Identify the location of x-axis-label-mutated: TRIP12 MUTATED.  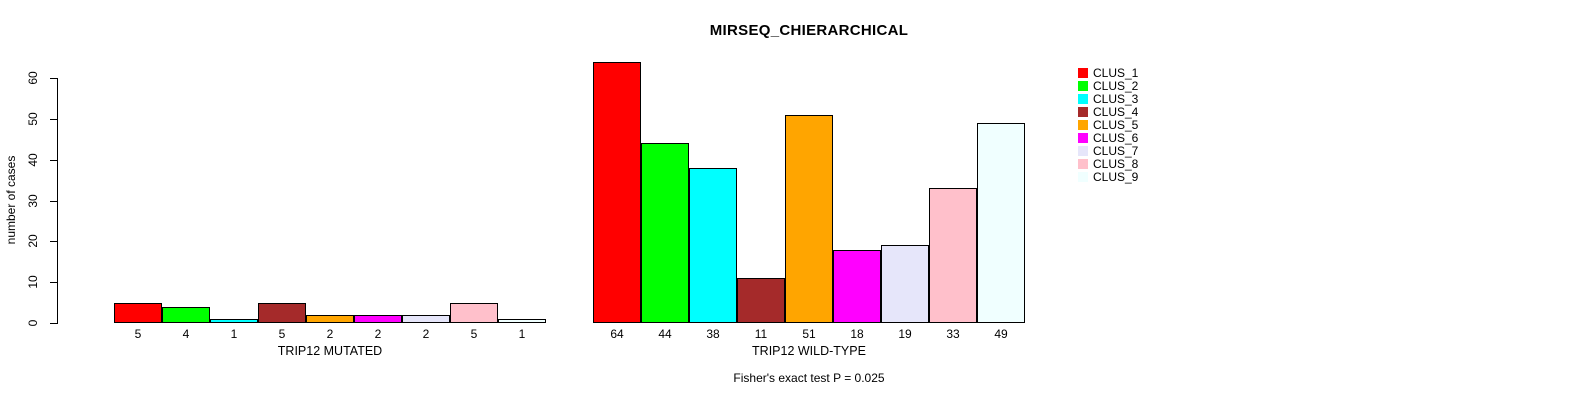
(330, 351).